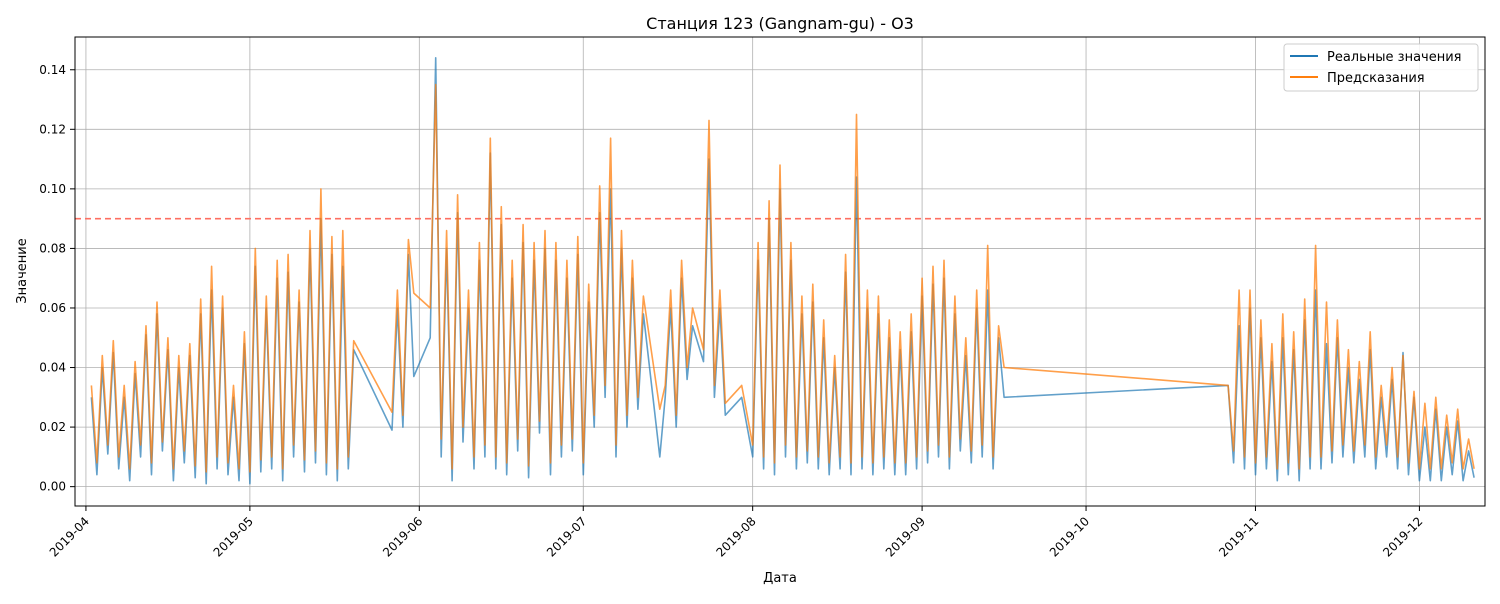 This screenshot has width=1500, height=604. Describe the element at coordinates (52, 427) in the screenshot. I see `y-tick-label: 0.02` at that location.